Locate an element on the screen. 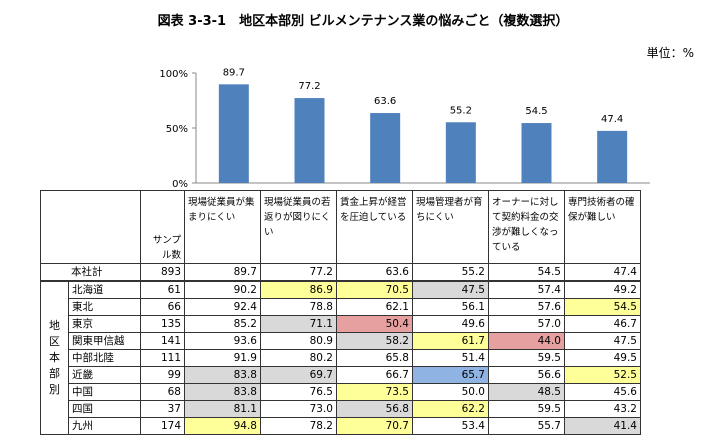 Image resolution: width=726 pixels, height=441 pixels. value-cell: 48.5 is located at coordinates (526, 392).